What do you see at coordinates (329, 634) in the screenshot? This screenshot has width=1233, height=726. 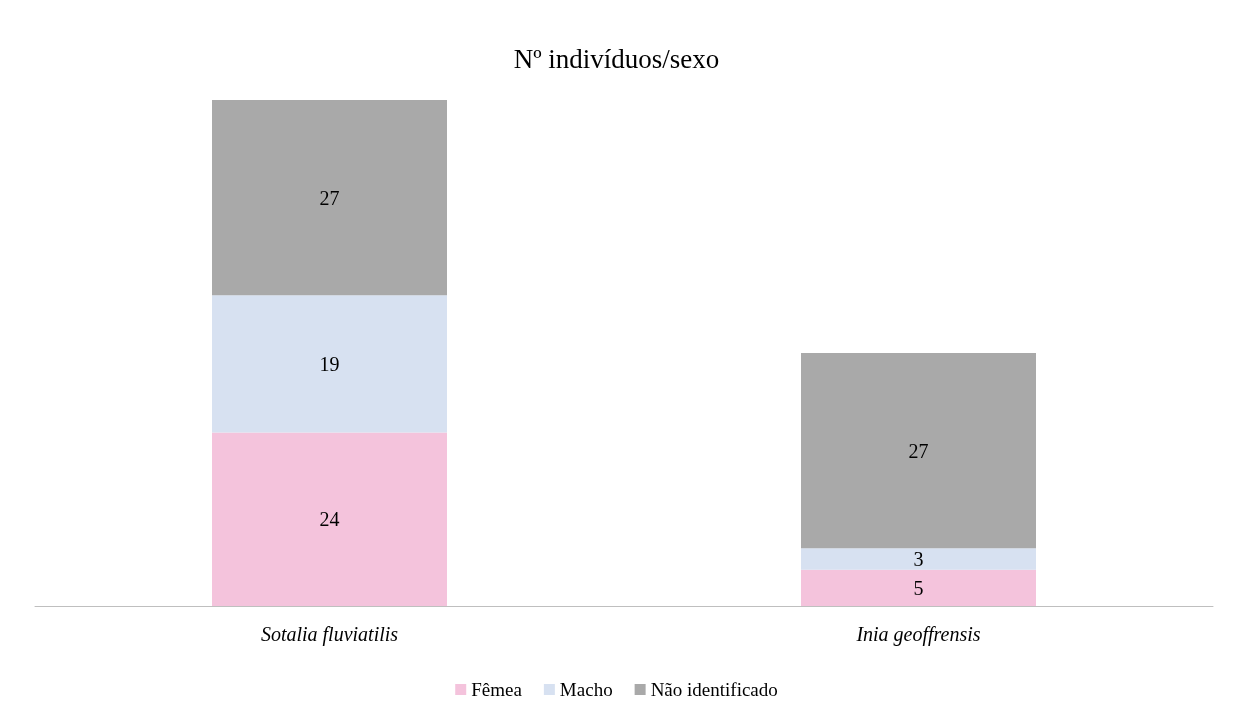 I see `x-tick-label: Sotalia fluviatilis` at bounding box center [329, 634].